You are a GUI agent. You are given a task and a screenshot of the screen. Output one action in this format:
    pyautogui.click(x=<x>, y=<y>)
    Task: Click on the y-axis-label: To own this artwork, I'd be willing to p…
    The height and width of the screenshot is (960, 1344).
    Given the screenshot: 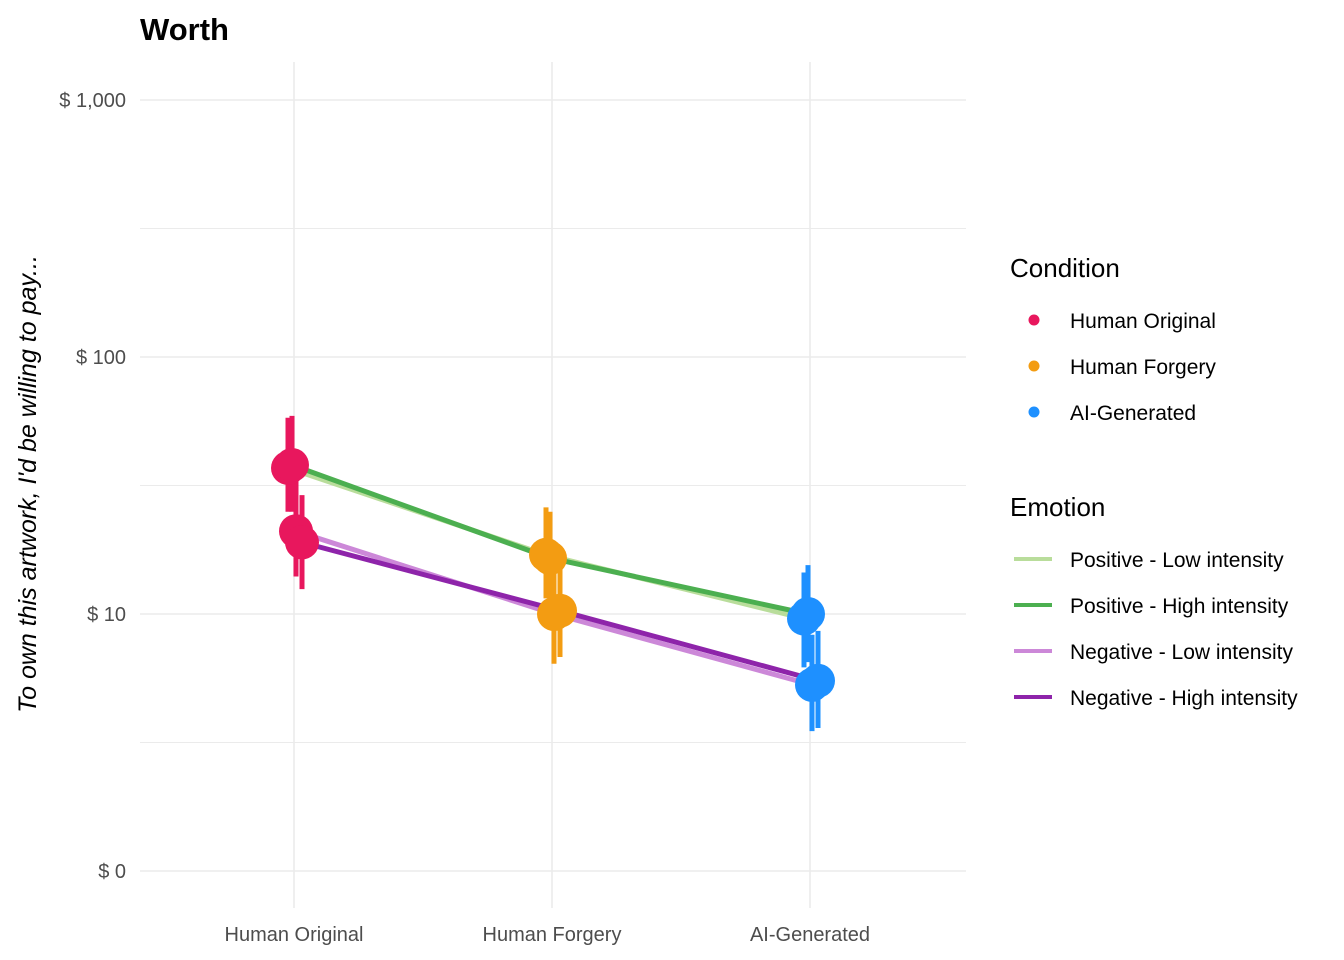 What is the action you would take?
    pyautogui.click(x=28, y=484)
    